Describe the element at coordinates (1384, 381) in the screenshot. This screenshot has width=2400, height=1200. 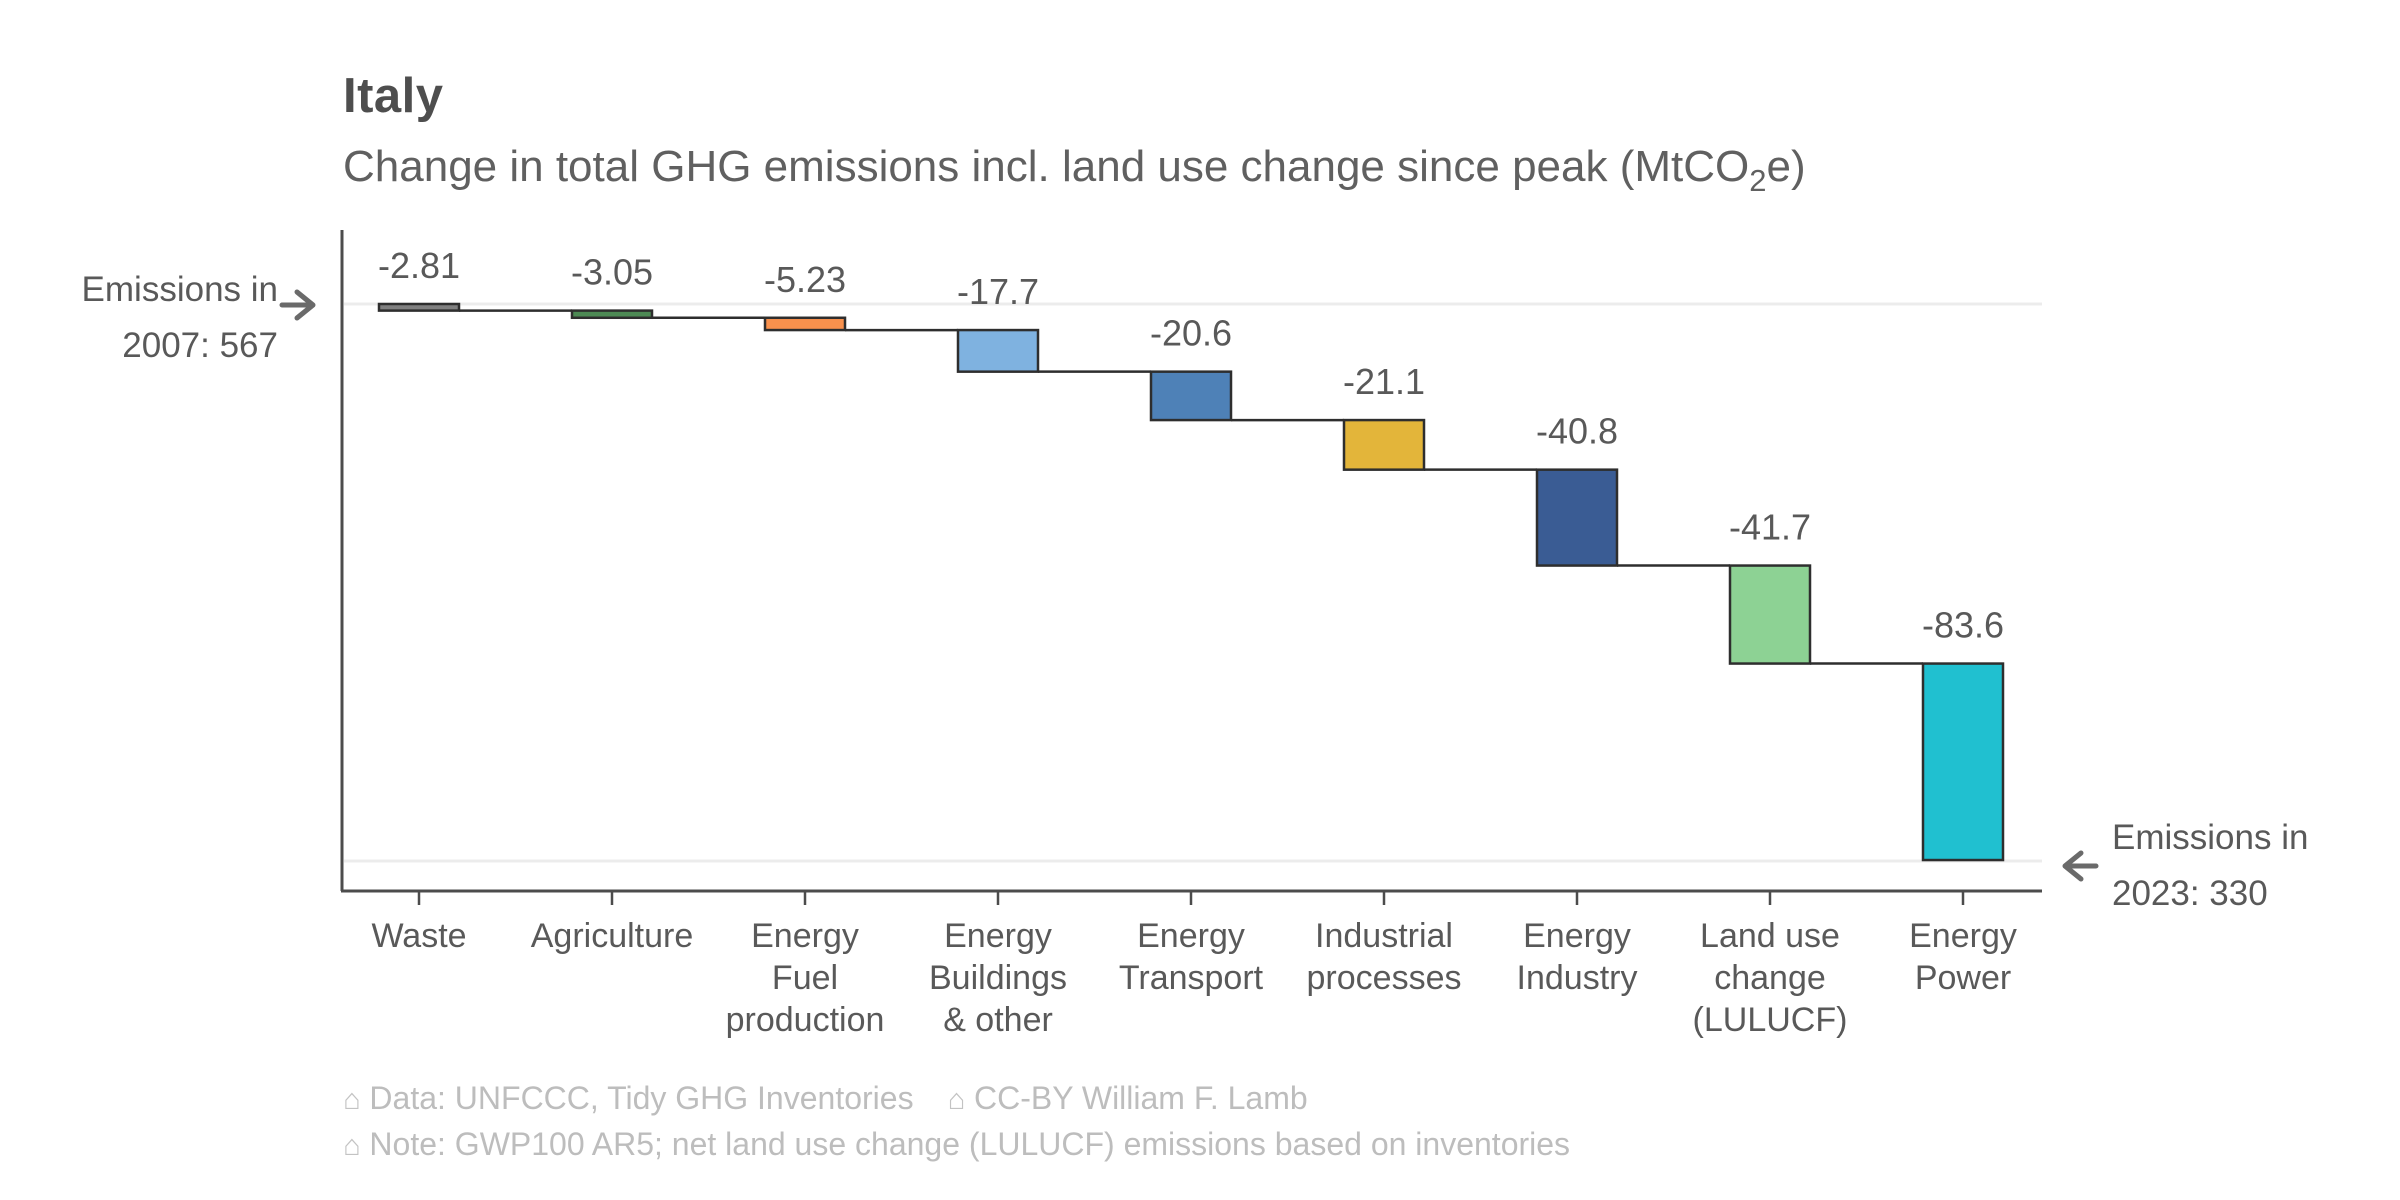
I see `bar-value-industrial-processes: -21.1` at that location.